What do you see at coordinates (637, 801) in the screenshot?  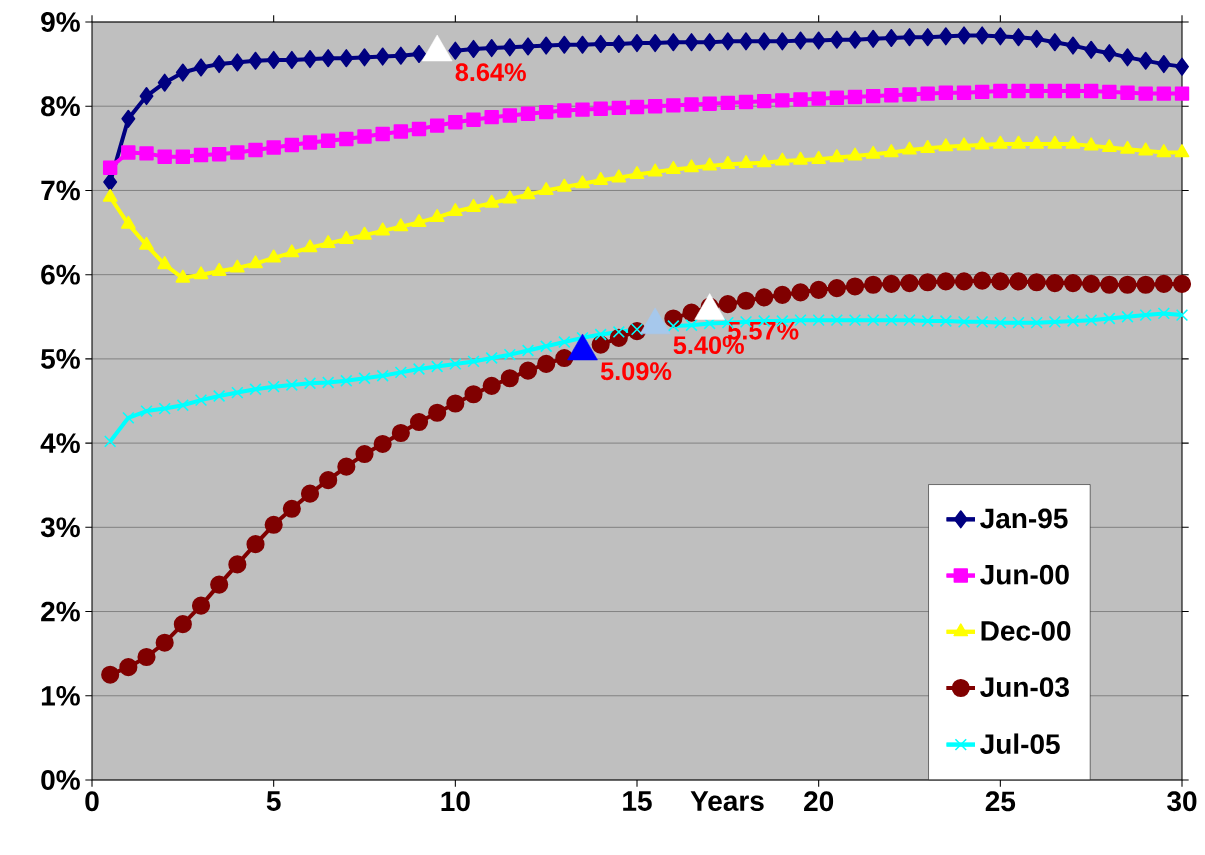 I see `x-tick-label: 15` at bounding box center [637, 801].